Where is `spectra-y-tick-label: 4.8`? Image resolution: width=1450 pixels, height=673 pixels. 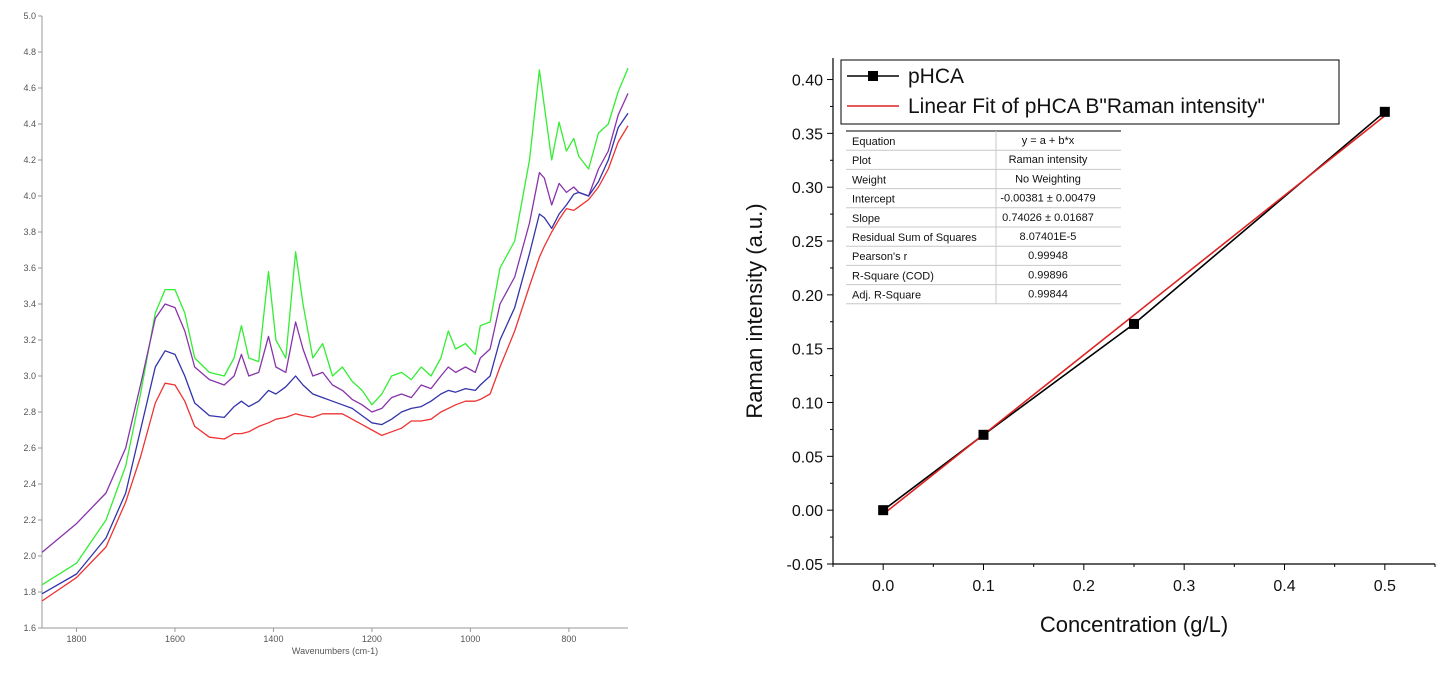
spectra-y-tick-label: 4.8 is located at coordinates (29, 52).